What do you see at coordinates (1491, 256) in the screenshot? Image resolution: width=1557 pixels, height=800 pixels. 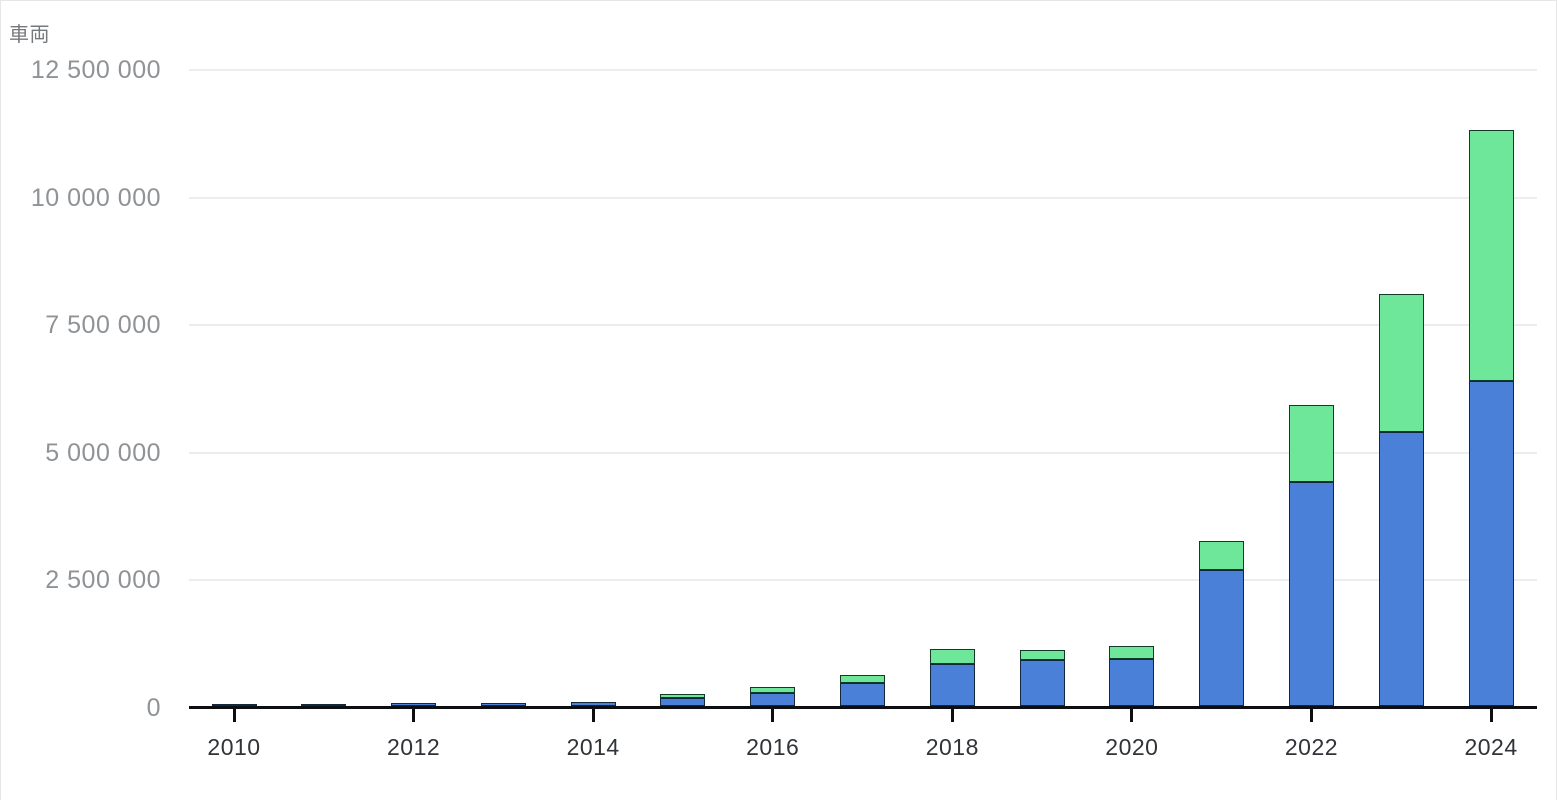 I see `bar-segment-series-2-green-2024` at bounding box center [1491, 256].